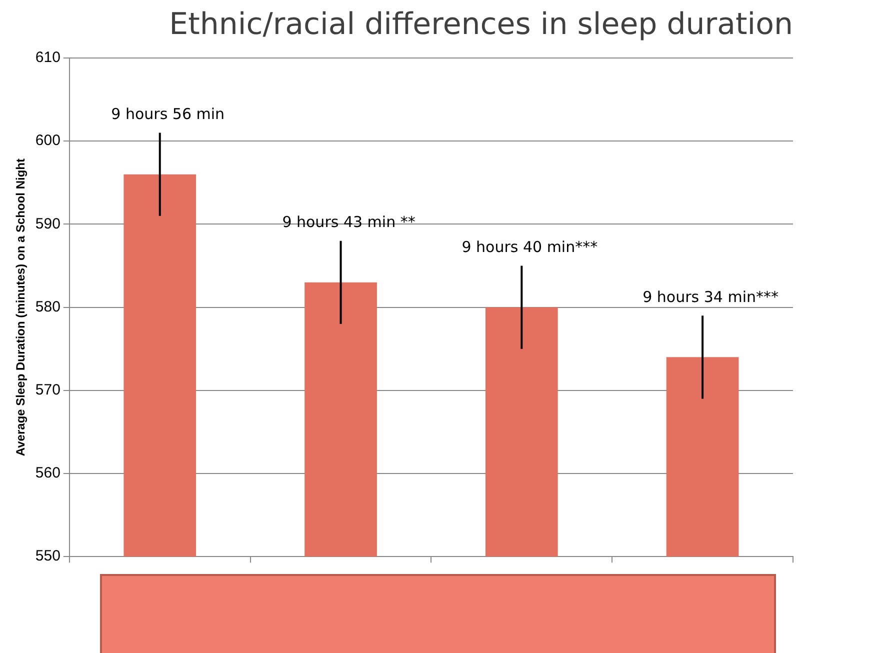  I want to click on annotation: 9 hours 56 min, so click(168, 114).